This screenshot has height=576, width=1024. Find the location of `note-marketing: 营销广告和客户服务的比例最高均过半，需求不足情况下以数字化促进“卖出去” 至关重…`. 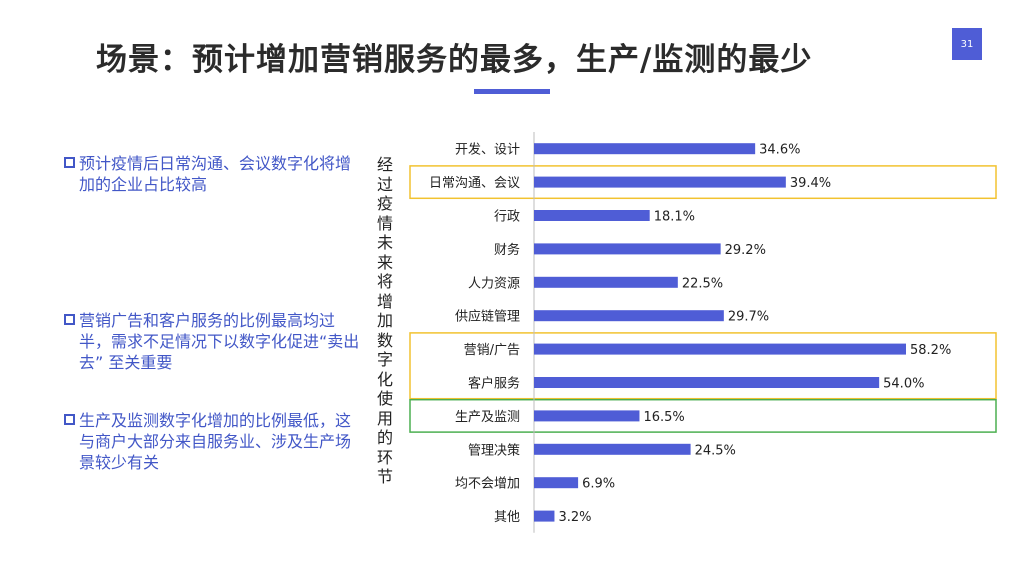

note-marketing: 营销广告和客户服务的比例最高均过半，需求不足情况下以数字化促进“卖出去” 至关重… is located at coordinates (214, 341).